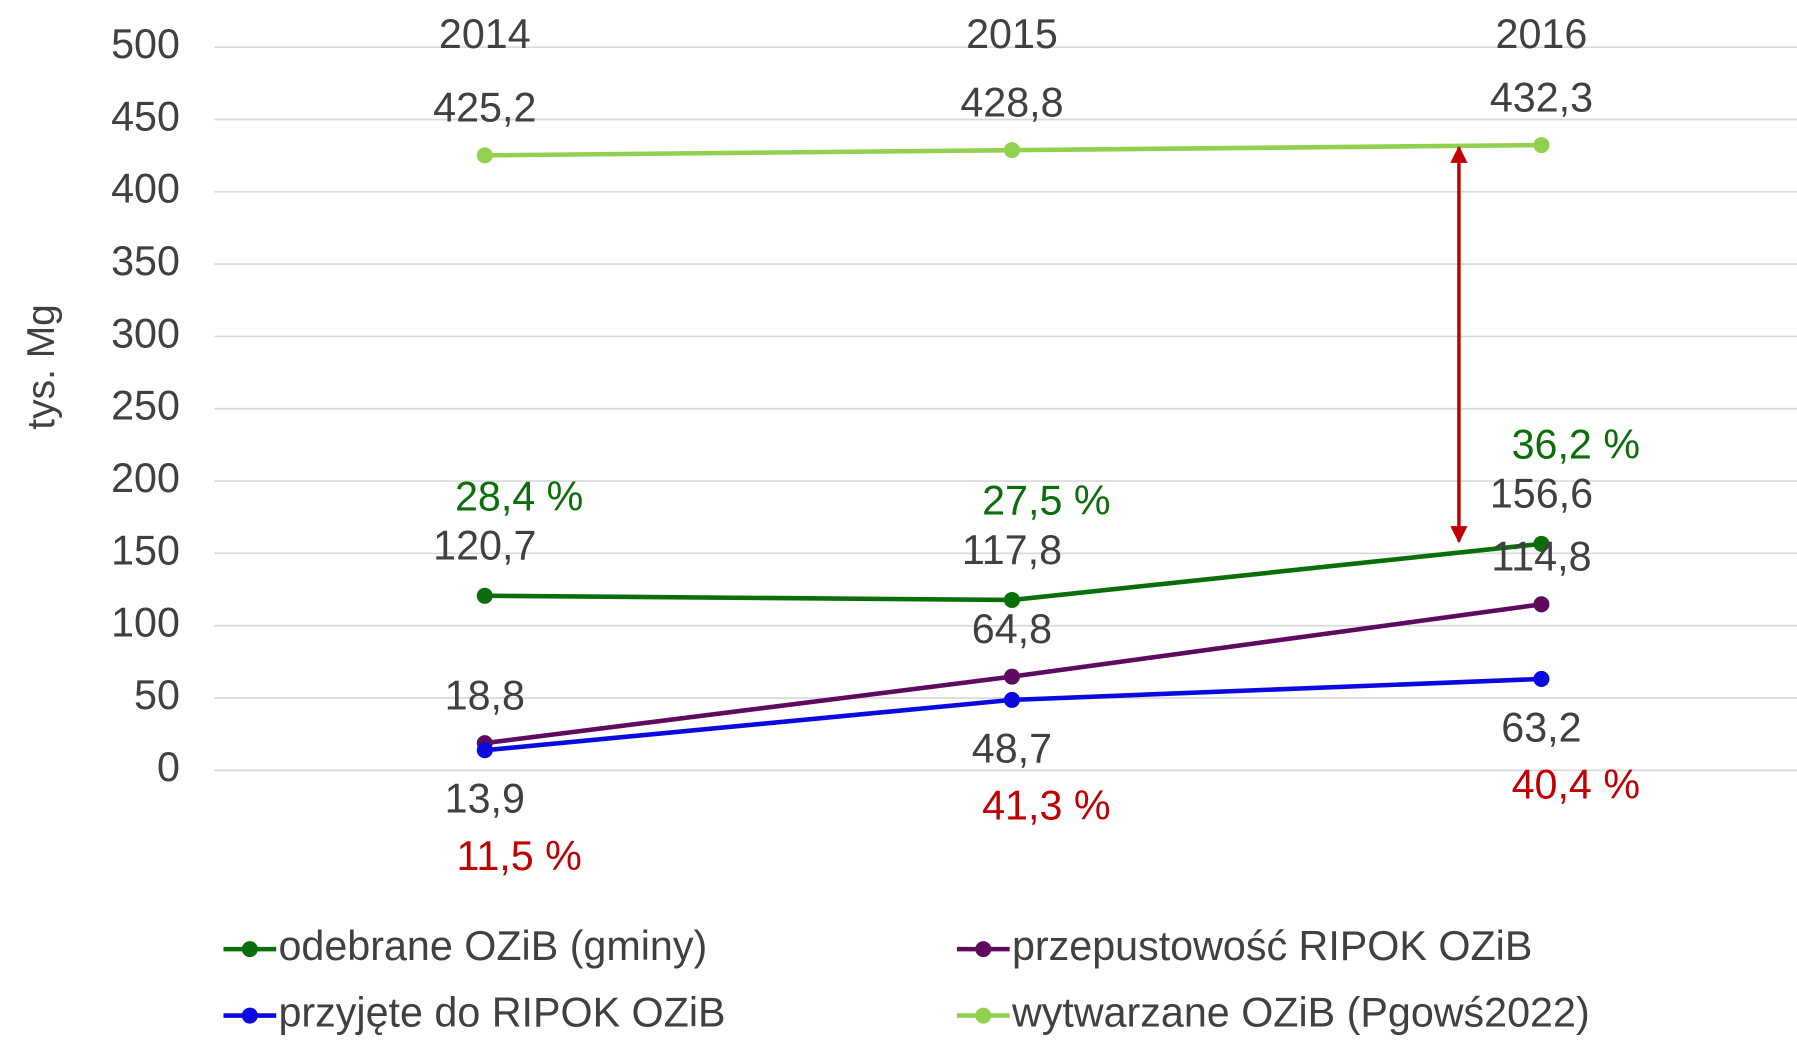 The height and width of the screenshot is (1041, 1797). What do you see at coordinates (518, 856) in the screenshot?
I see `share-label: 11,5 %` at bounding box center [518, 856].